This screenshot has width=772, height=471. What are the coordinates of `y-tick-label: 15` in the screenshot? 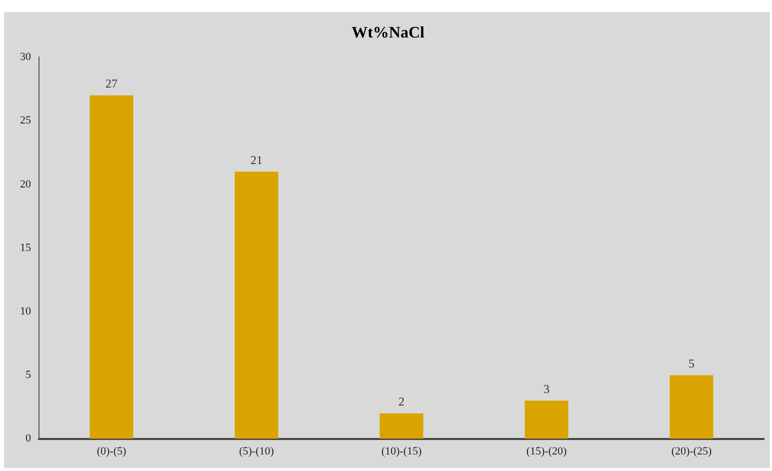 It's located at (26, 248).